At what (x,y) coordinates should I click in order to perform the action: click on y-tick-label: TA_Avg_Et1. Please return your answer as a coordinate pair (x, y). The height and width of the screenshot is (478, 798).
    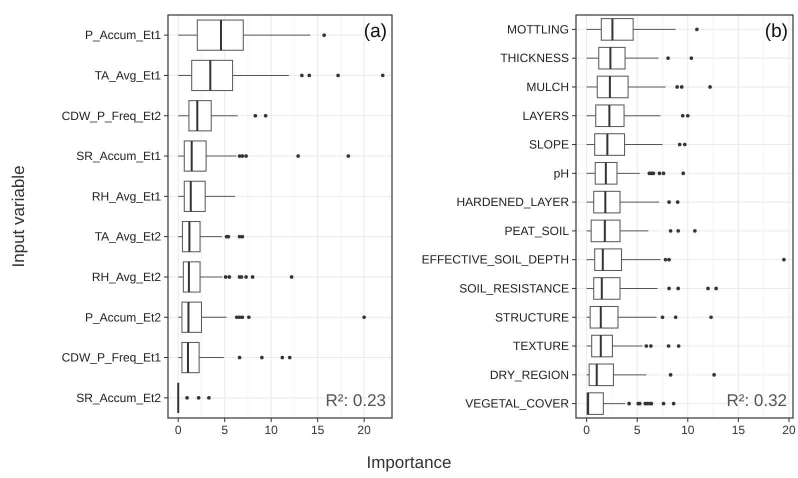
    Looking at the image, I should click on (128, 75).